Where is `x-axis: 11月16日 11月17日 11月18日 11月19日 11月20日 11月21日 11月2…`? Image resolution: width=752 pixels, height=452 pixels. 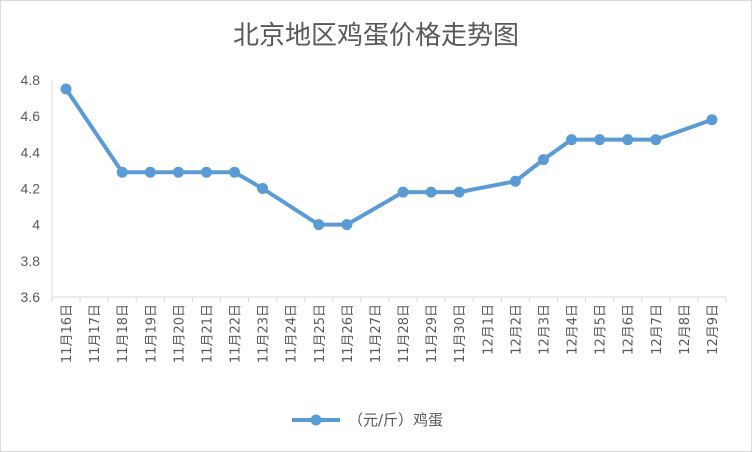
x-axis: 11月16日 11月17日 11月18日 11月19日 11月20日 11月21日 11月2… is located at coordinates (389, 329).